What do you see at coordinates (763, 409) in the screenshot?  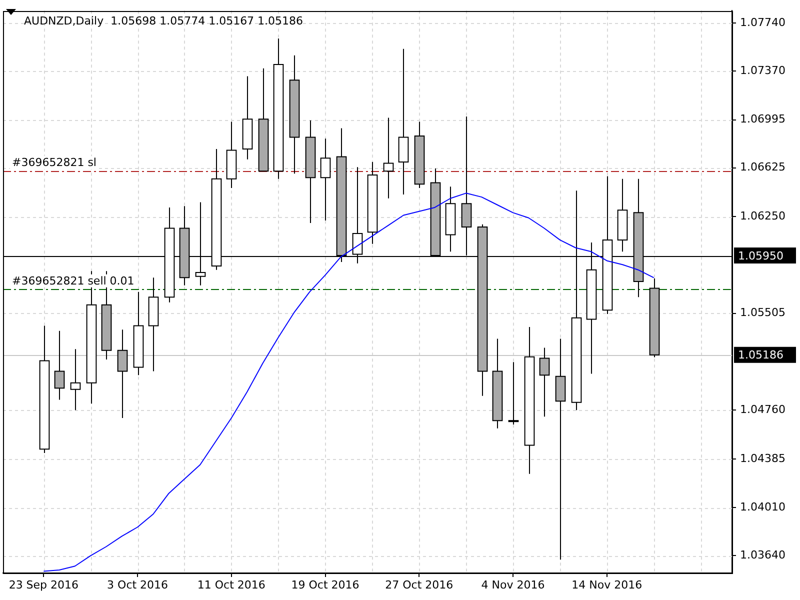 I see `y-tick-label: 1.04760` at bounding box center [763, 409].